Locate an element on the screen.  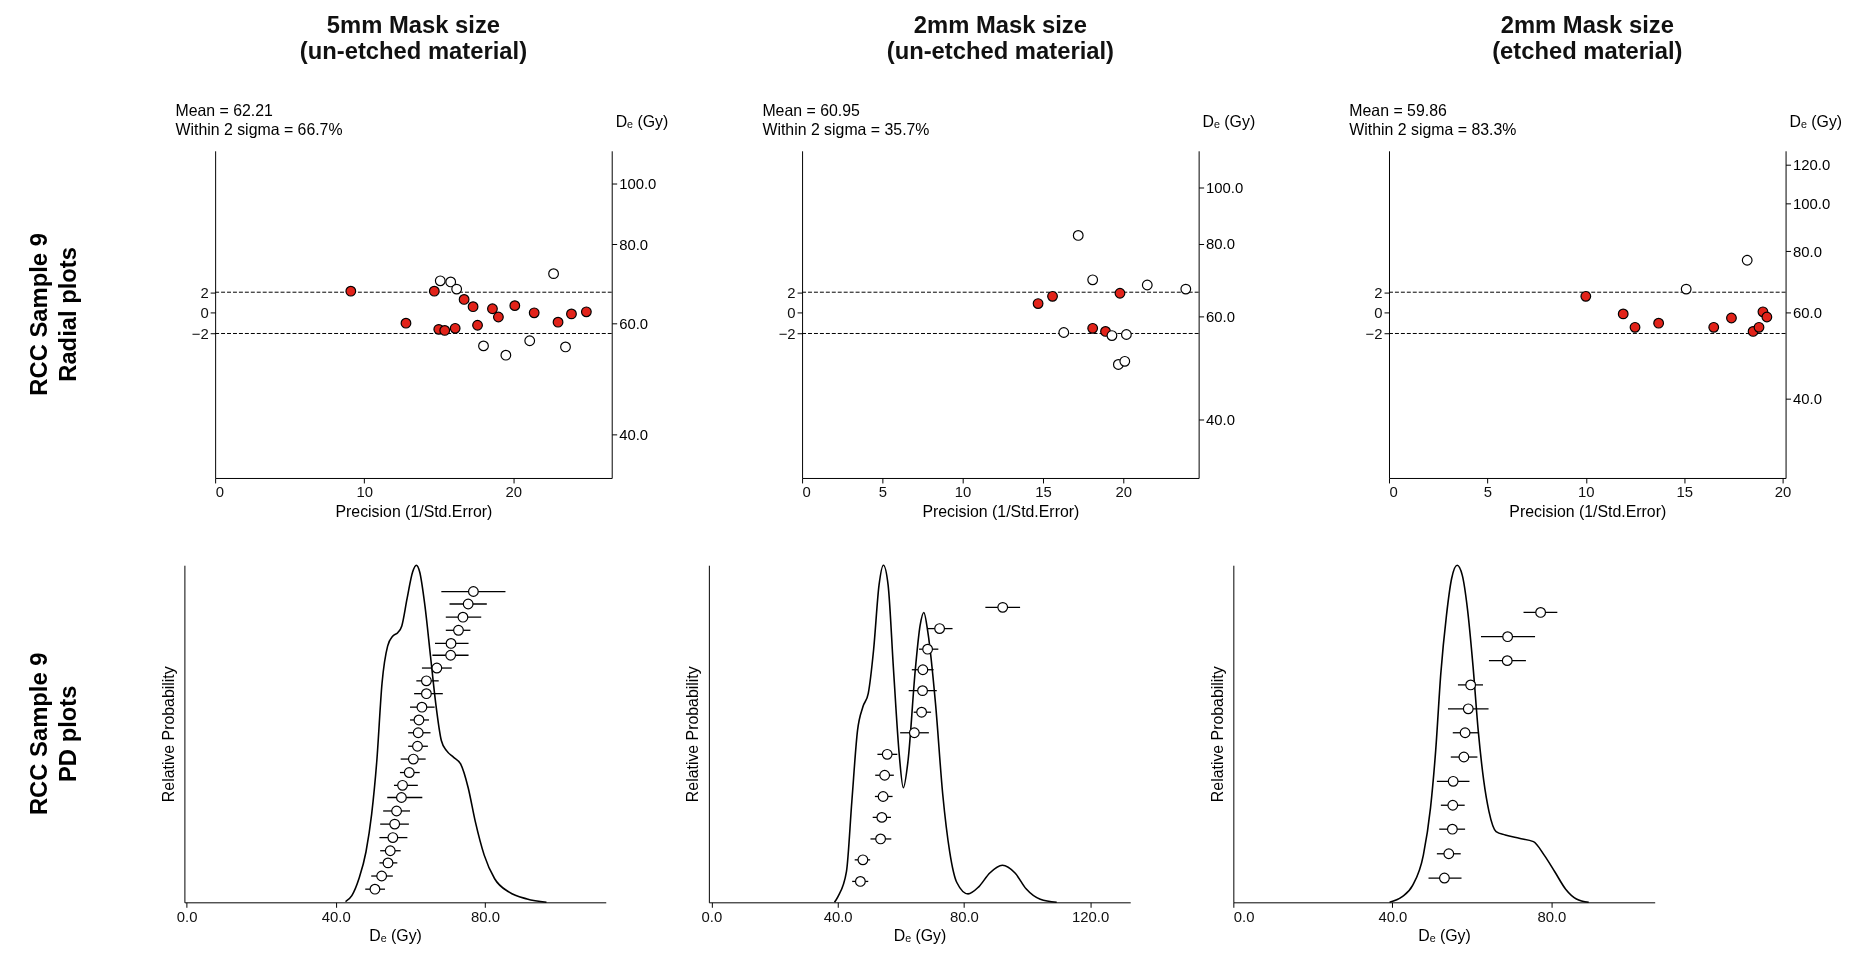
chart-title: 5mm Mask size (un-etched material) is located at coordinates (413, 37).